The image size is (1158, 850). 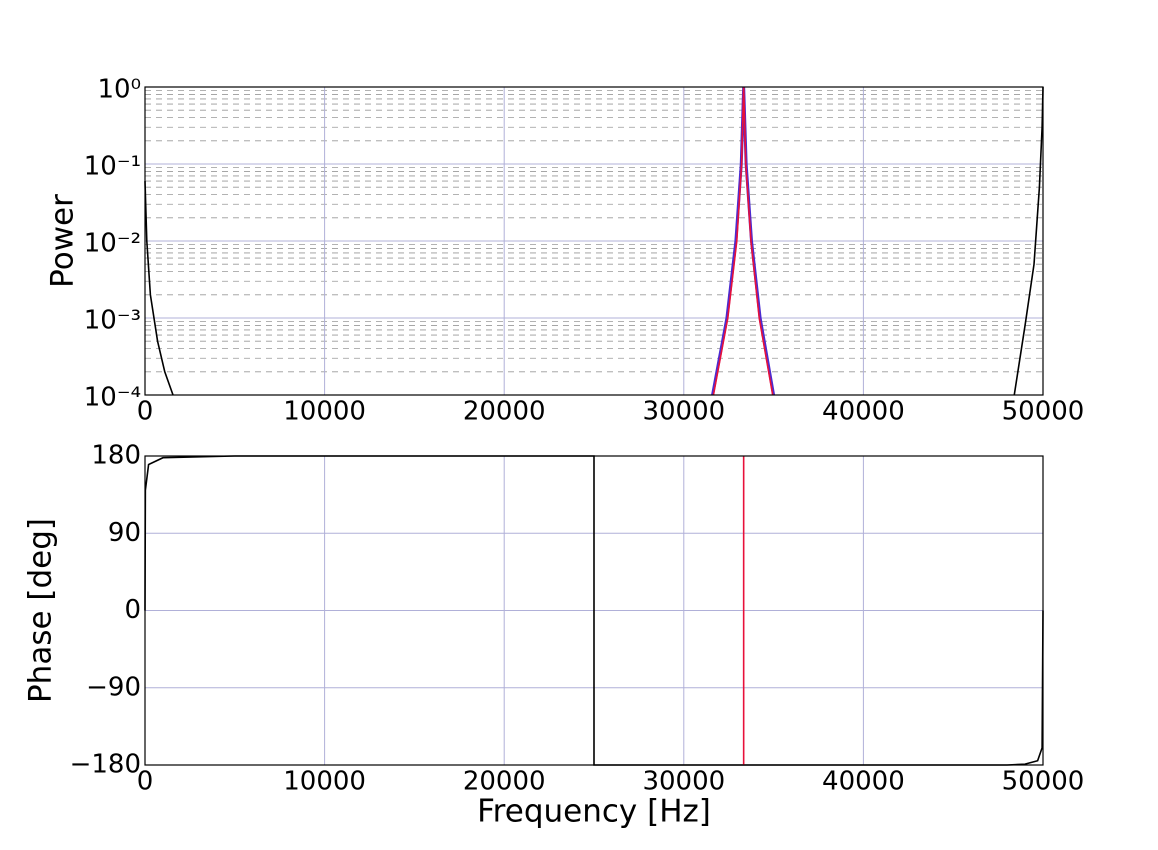 I want to click on y-tick-label: 10⁻⁴, so click(x=112, y=398).